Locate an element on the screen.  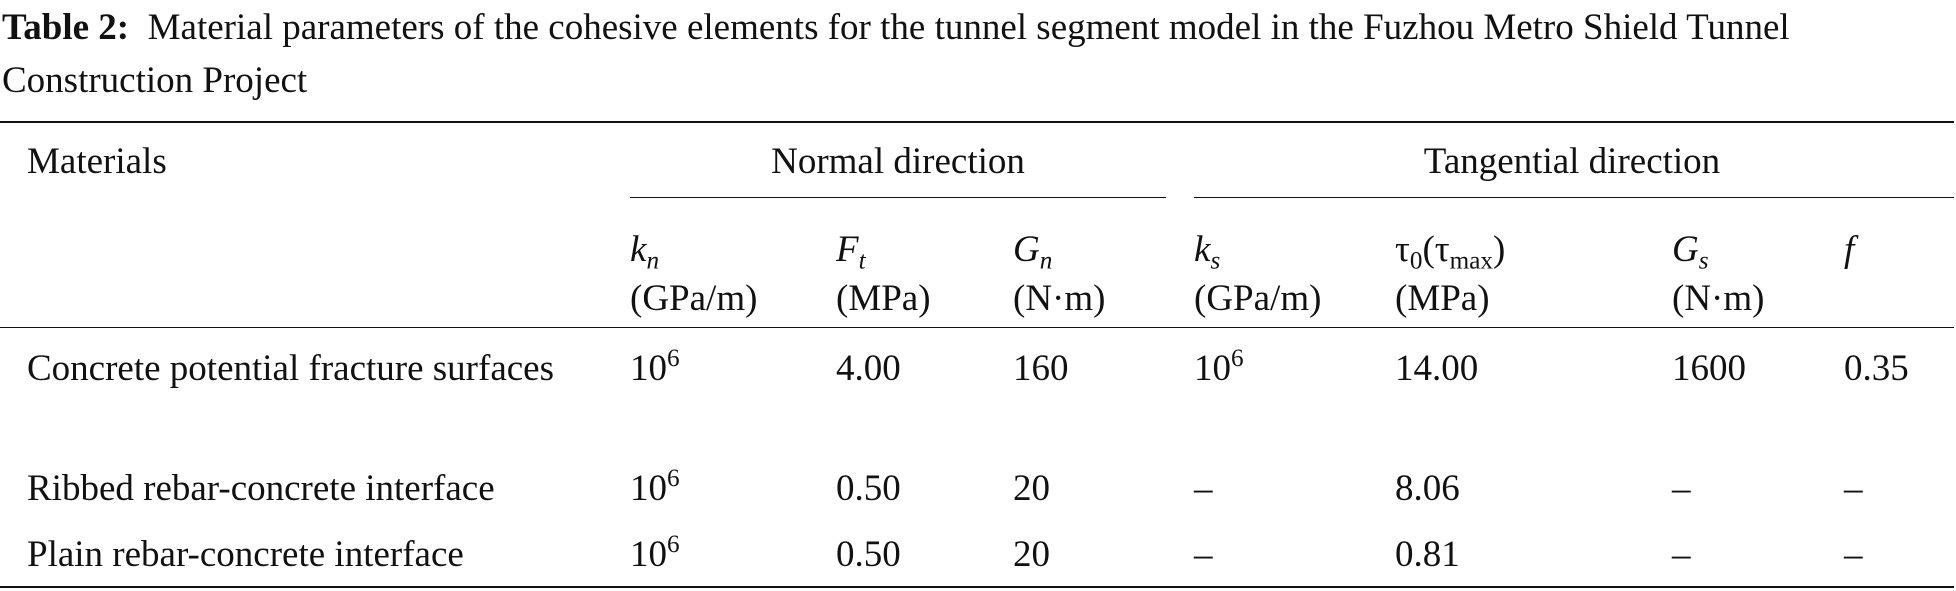
header-rule is located at coordinates (977, 327).